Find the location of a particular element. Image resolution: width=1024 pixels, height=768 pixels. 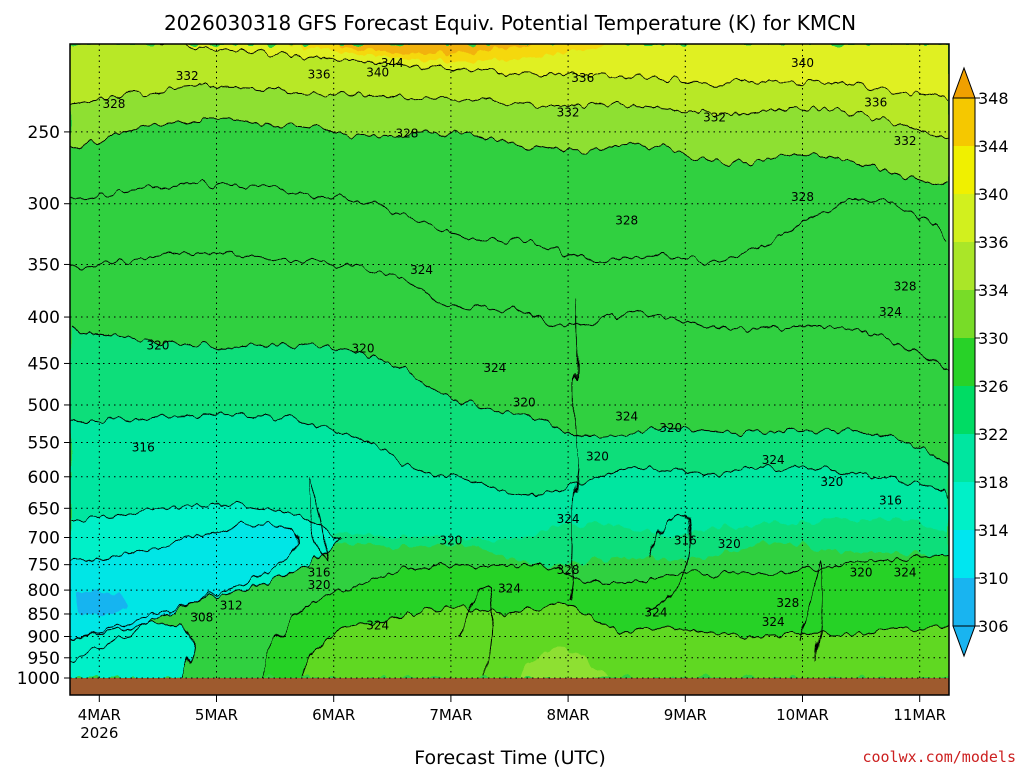

y-tick-label: 650 is located at coordinates (44, 509).